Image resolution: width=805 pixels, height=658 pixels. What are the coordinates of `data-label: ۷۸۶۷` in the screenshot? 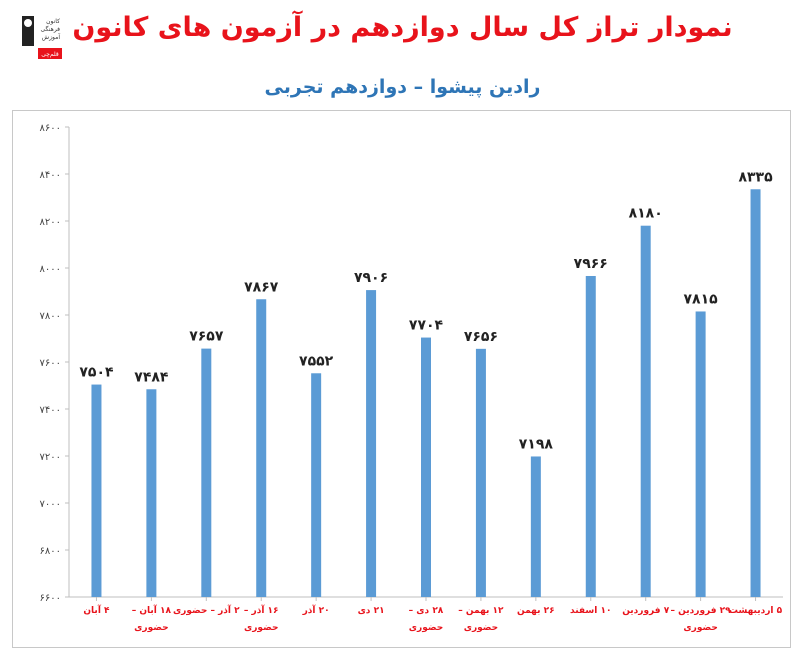 It's located at (261, 287).